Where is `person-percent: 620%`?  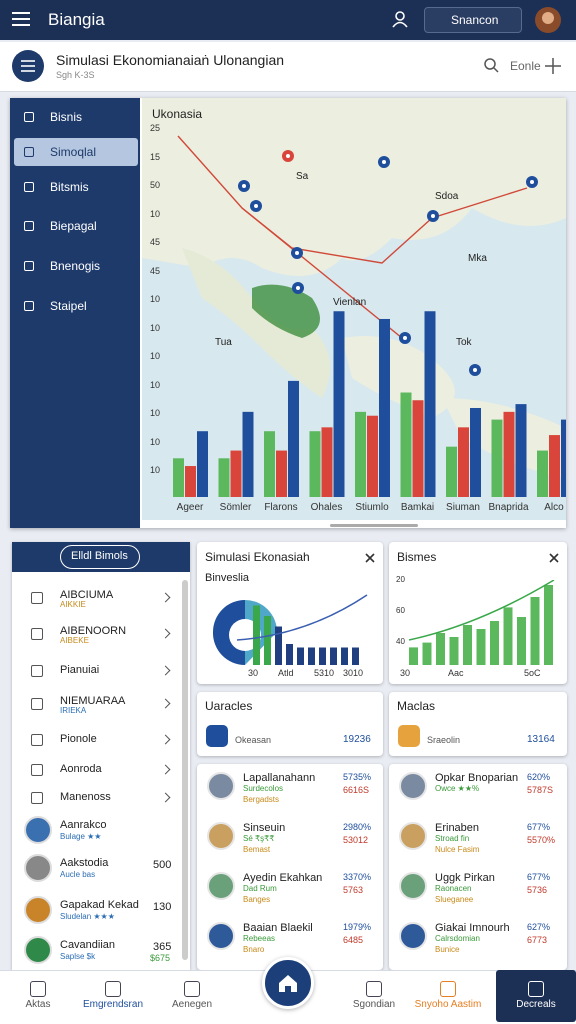
person-percent: 620% is located at coordinates (539, 777).